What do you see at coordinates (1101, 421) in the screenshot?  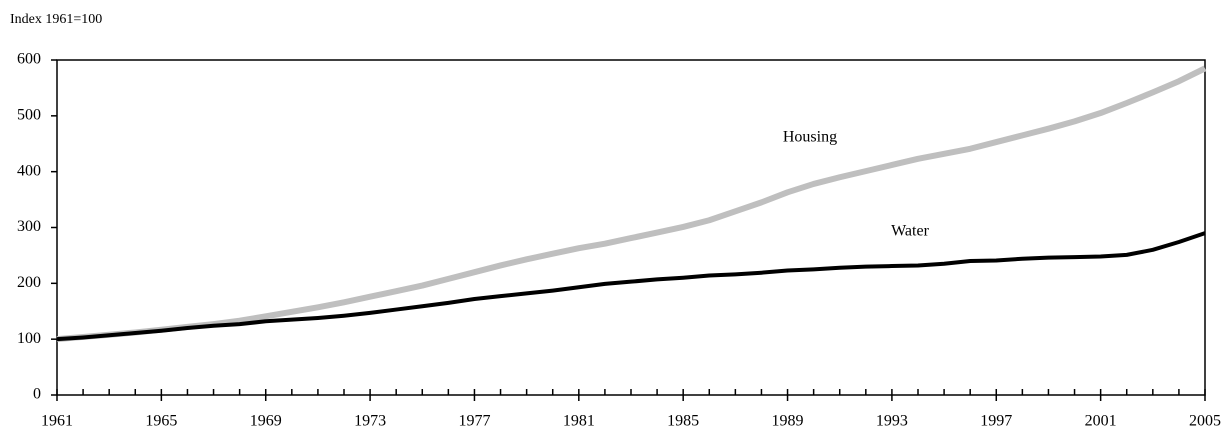 I see `x-tick-label: 2001` at bounding box center [1101, 421].